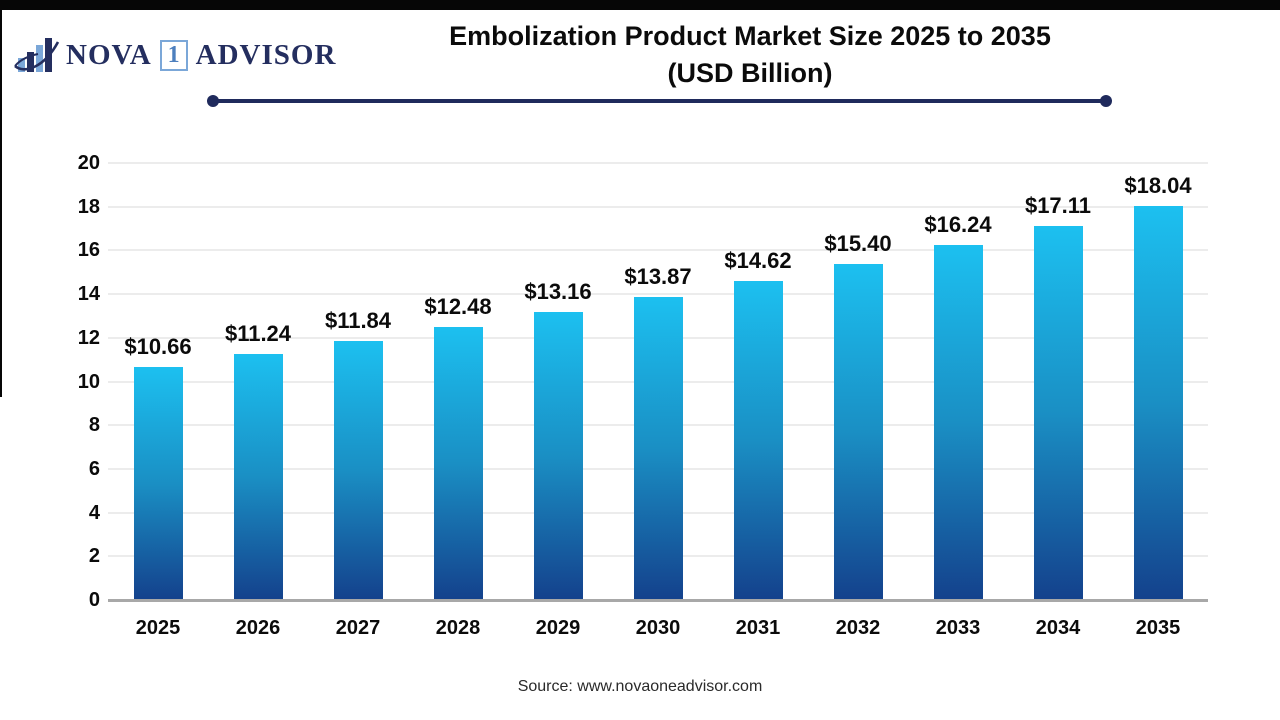 The height and width of the screenshot is (720, 1280). Describe the element at coordinates (558, 292) in the screenshot. I see `bar-value-label: $13.16` at that location.